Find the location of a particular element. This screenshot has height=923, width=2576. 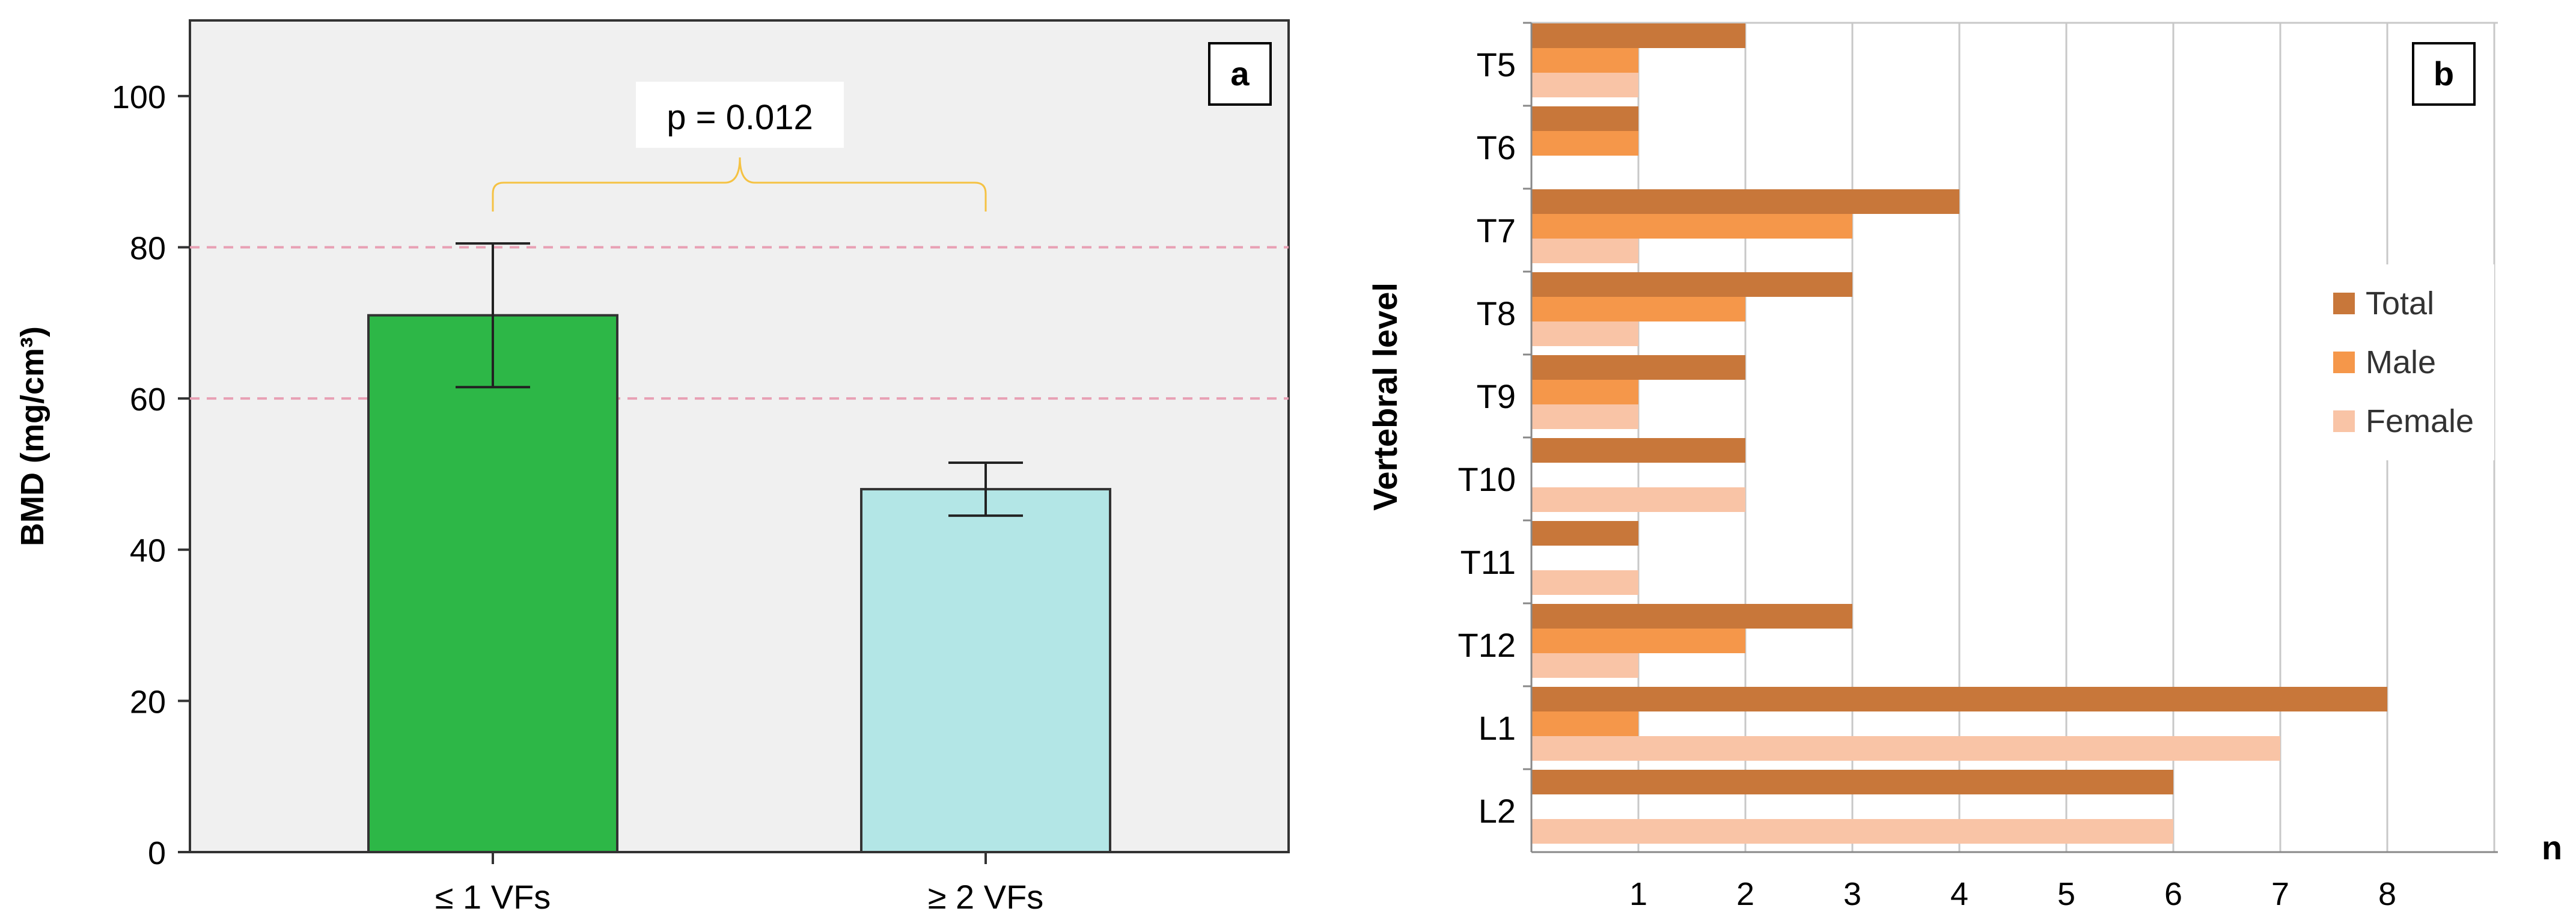

bar-l1-male is located at coordinates (1584, 723).